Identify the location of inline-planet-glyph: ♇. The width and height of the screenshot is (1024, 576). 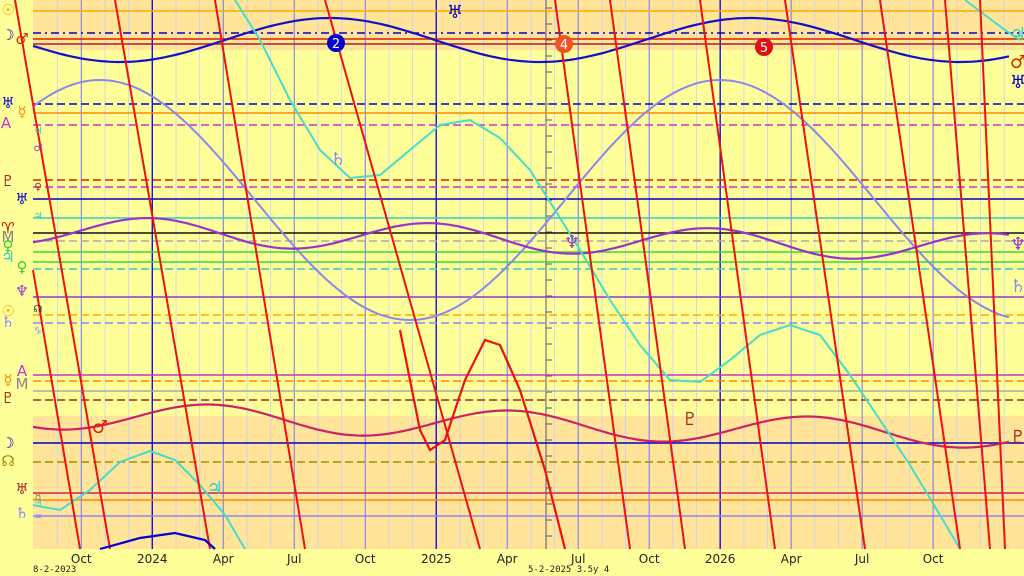
(690, 419).